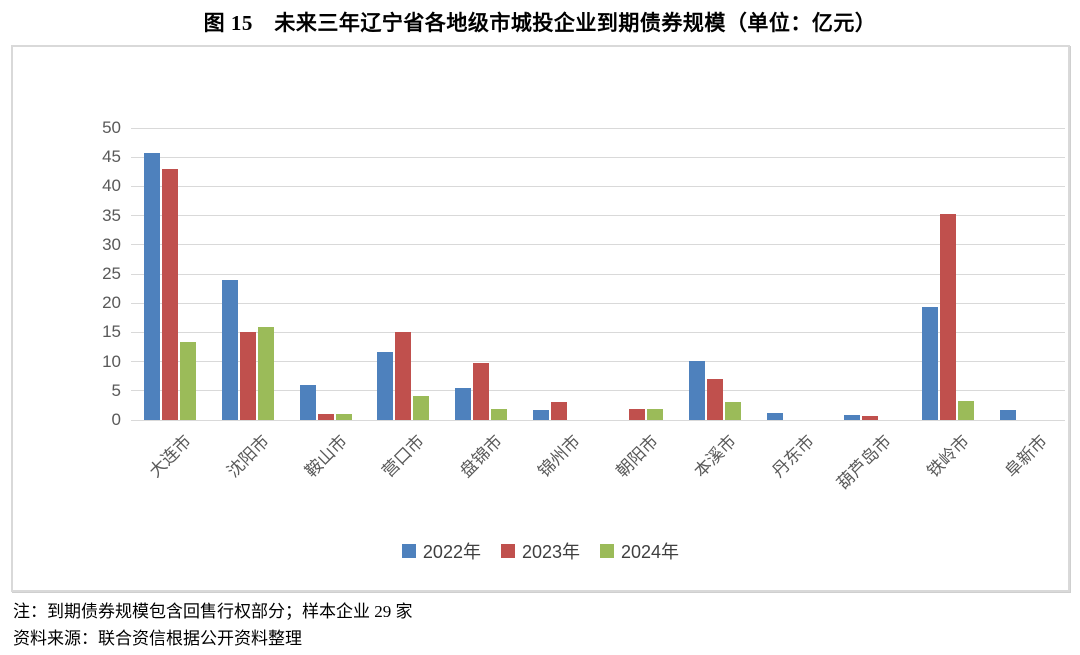  What do you see at coordinates (169, 294) in the screenshot?
I see `bar-2023年-大连市` at bounding box center [169, 294].